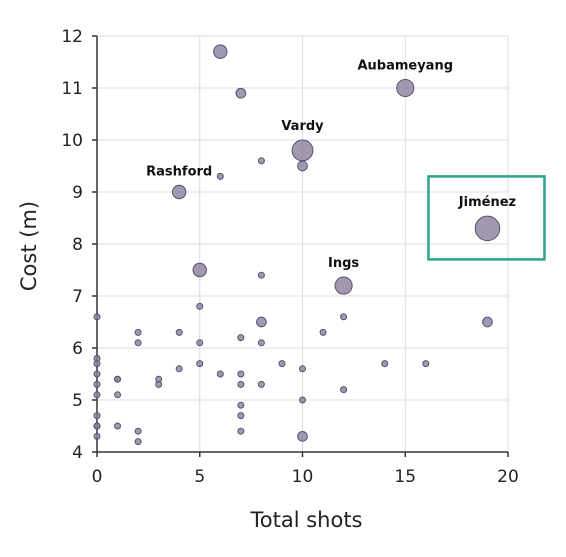  Describe the element at coordinates (199, 477) in the screenshot. I see `x-tick-label: 5` at that location.